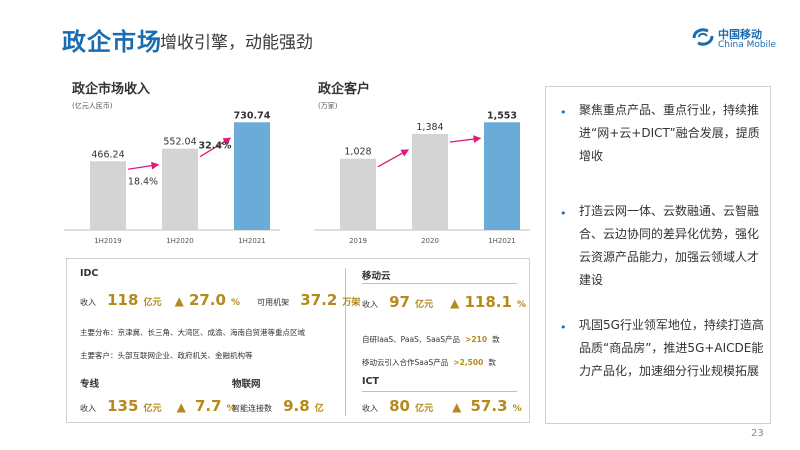 This screenshot has width=800, height=450. What do you see at coordinates (357, 152) in the screenshot?
I see `bar-value-label: 1,028` at bounding box center [357, 152].